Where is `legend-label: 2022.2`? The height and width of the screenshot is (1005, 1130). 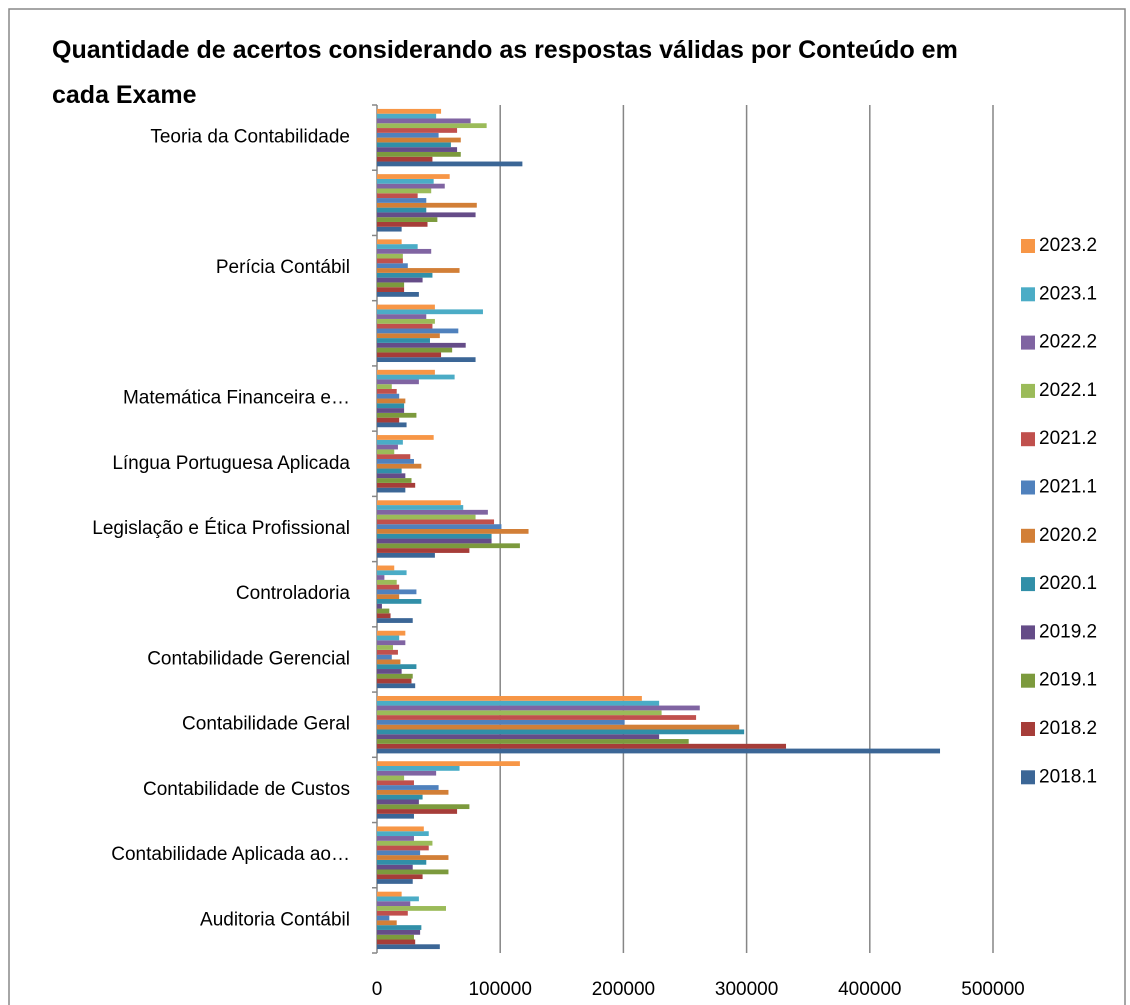
legend-label: 2022.2 is located at coordinates (1068, 342).